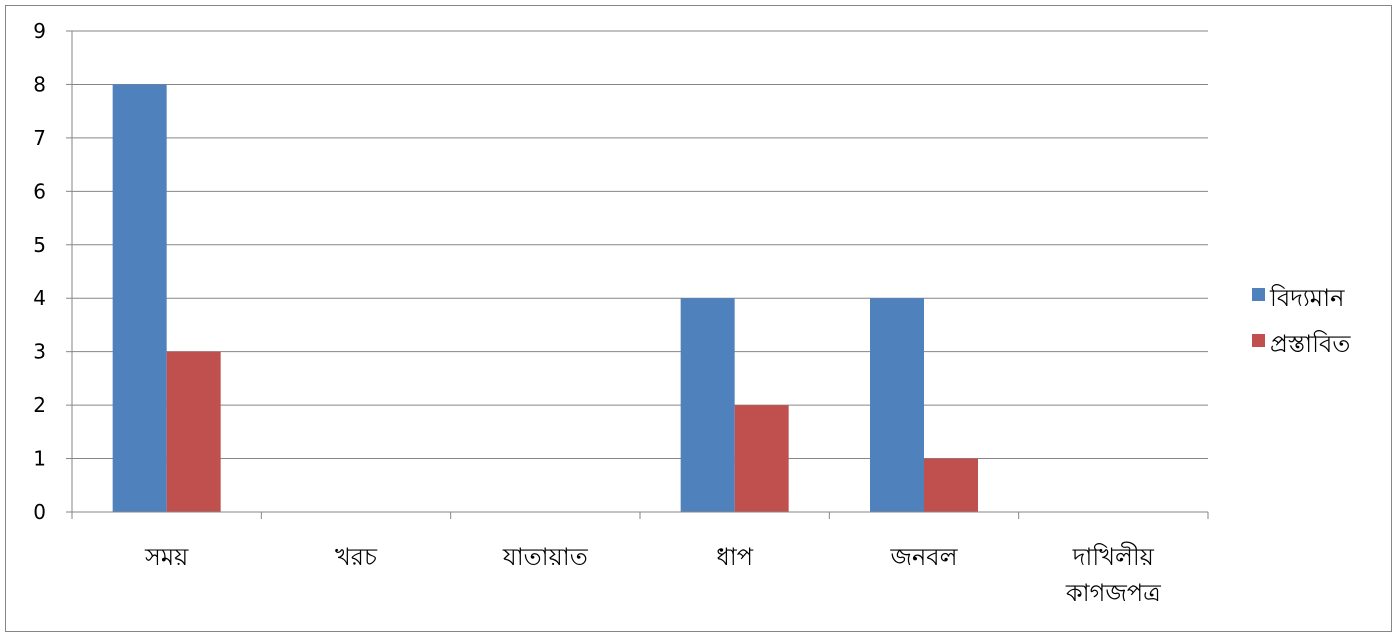 The height and width of the screenshot is (638, 1398). Describe the element at coordinates (1113, 574) in the screenshot. I see `x-category-label: দাখিলীয় কাগজপত্র` at that location.